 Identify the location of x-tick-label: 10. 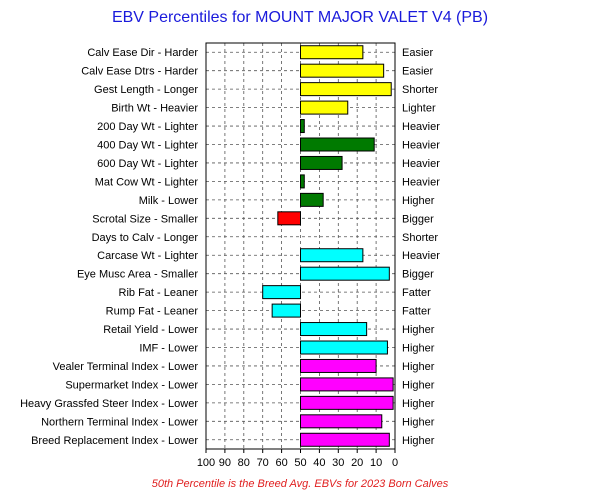
(376, 463).